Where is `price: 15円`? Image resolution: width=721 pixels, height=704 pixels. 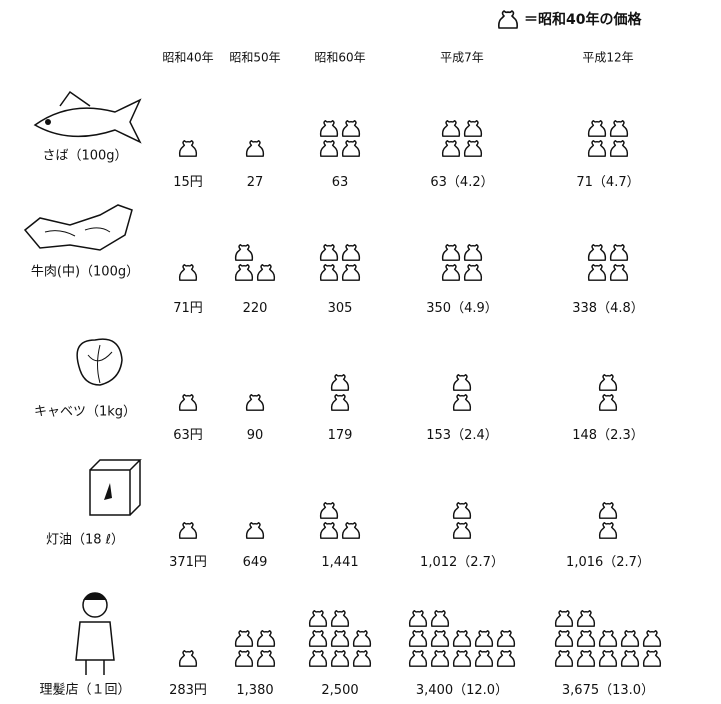 price: 15円 is located at coordinates (188, 182).